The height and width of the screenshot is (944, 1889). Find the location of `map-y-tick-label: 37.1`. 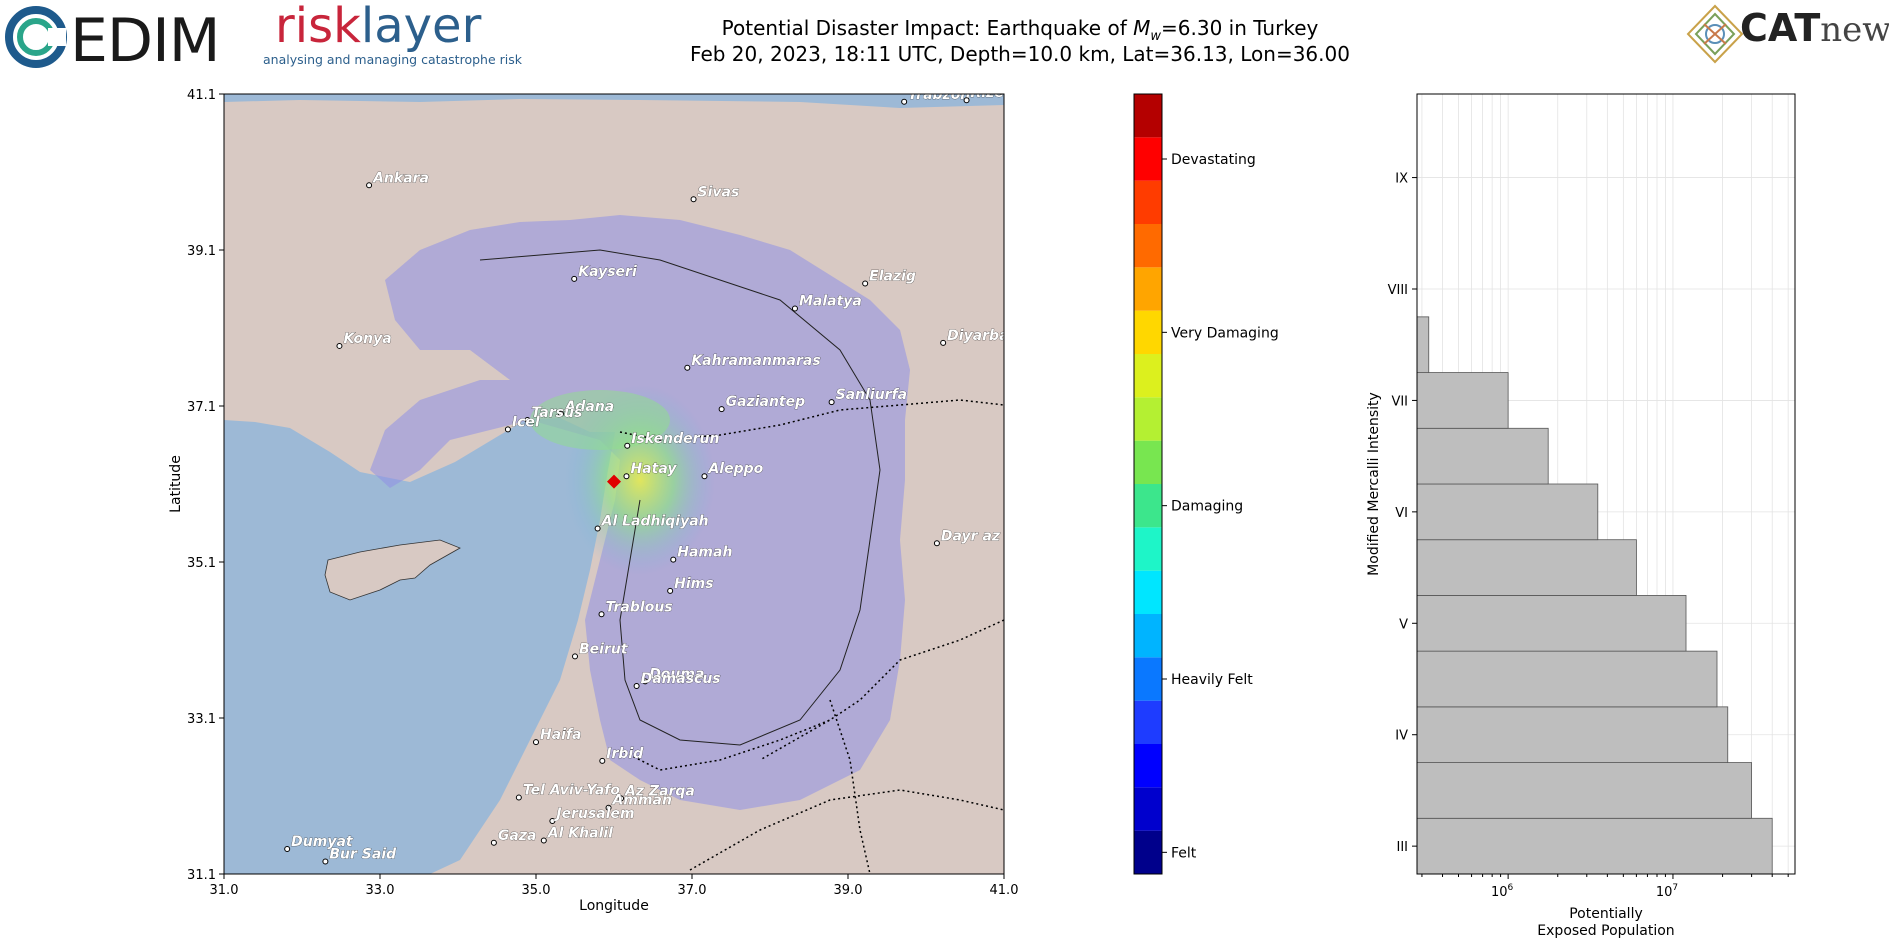

map-y-tick-label: 37.1 is located at coordinates (201, 407).